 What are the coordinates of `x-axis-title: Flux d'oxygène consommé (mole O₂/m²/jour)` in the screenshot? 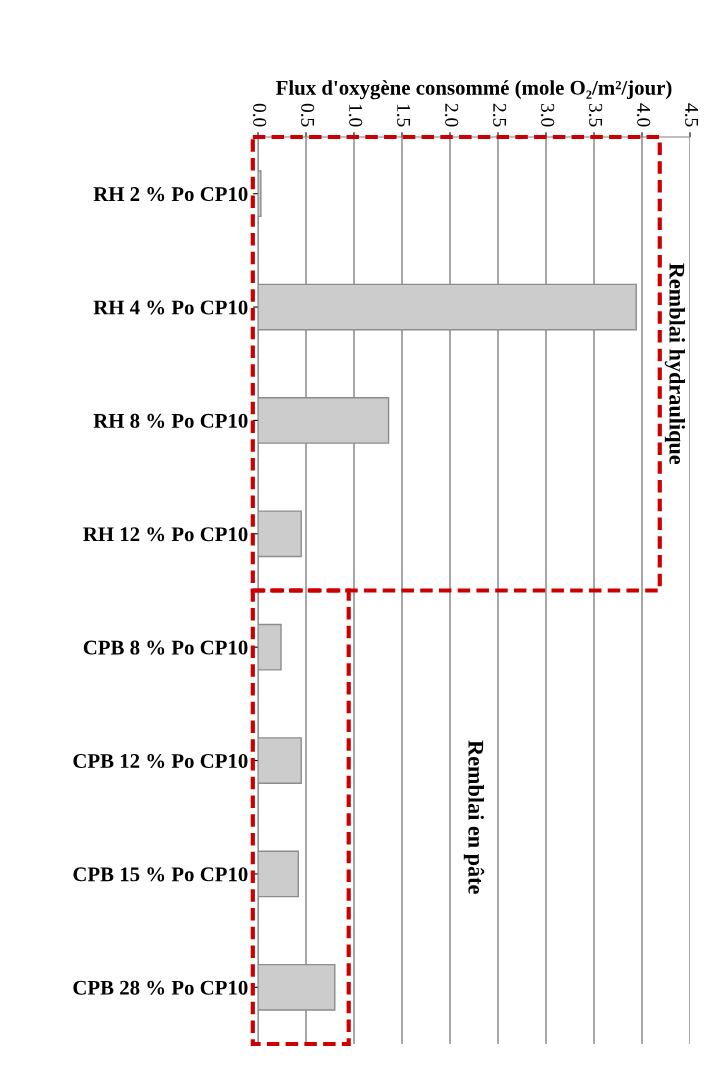 It's located at (474, 90).